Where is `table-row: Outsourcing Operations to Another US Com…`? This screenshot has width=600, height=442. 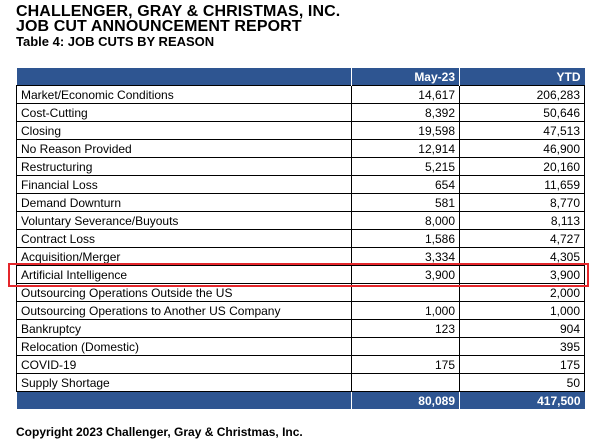 table-row: Outsourcing Operations to Another US Com… is located at coordinates (300, 310).